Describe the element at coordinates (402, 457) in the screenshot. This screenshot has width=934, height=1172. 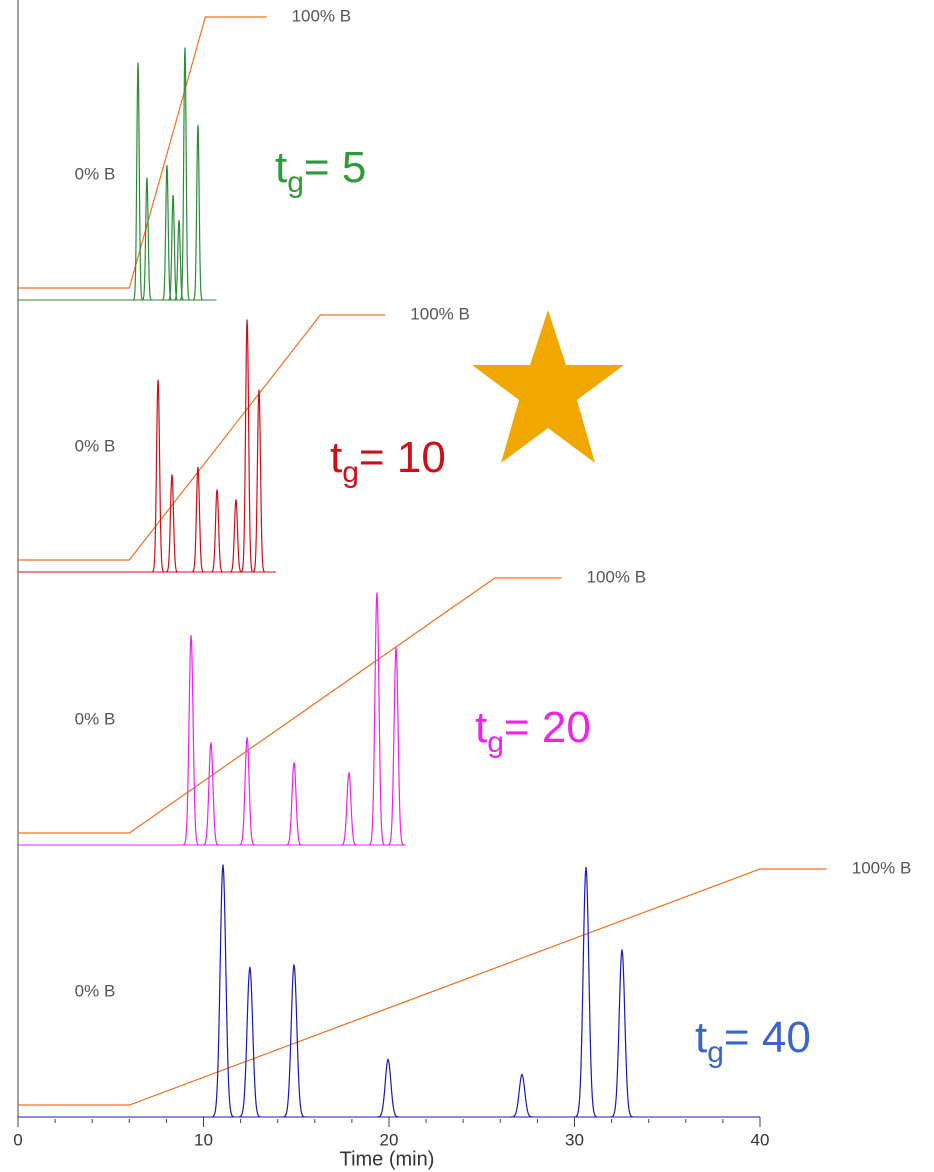
I see `label-rest: = 10` at that location.